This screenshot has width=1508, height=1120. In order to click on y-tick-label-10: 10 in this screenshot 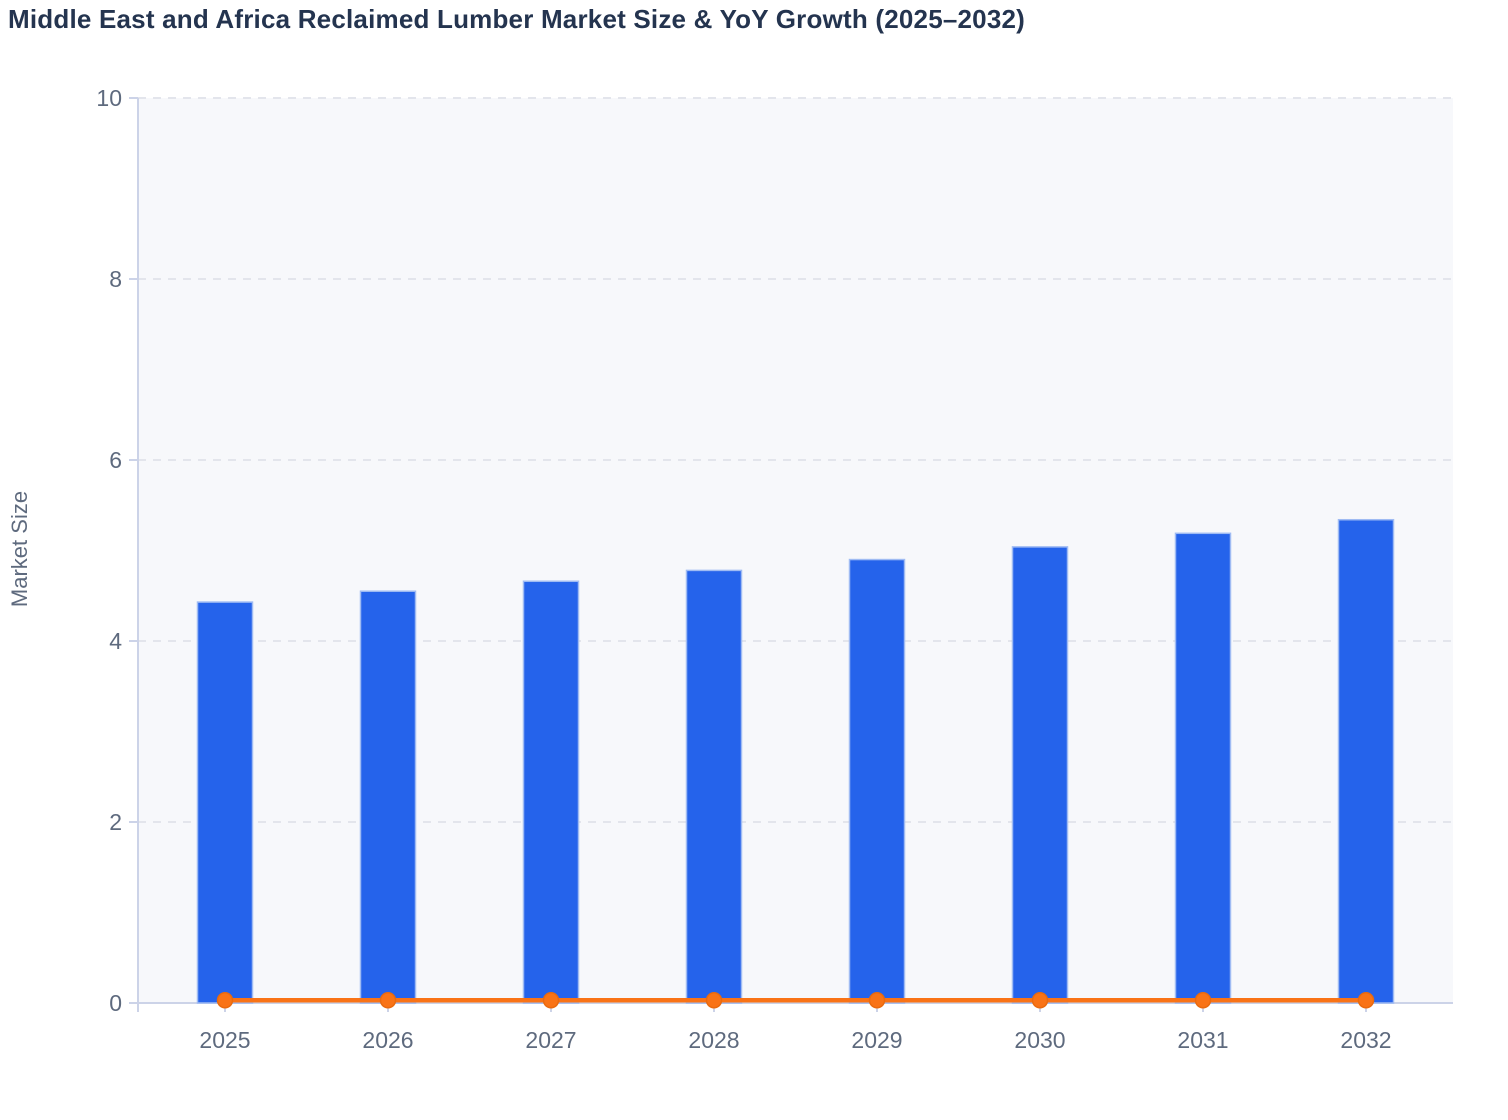, I will do `click(109, 98)`.